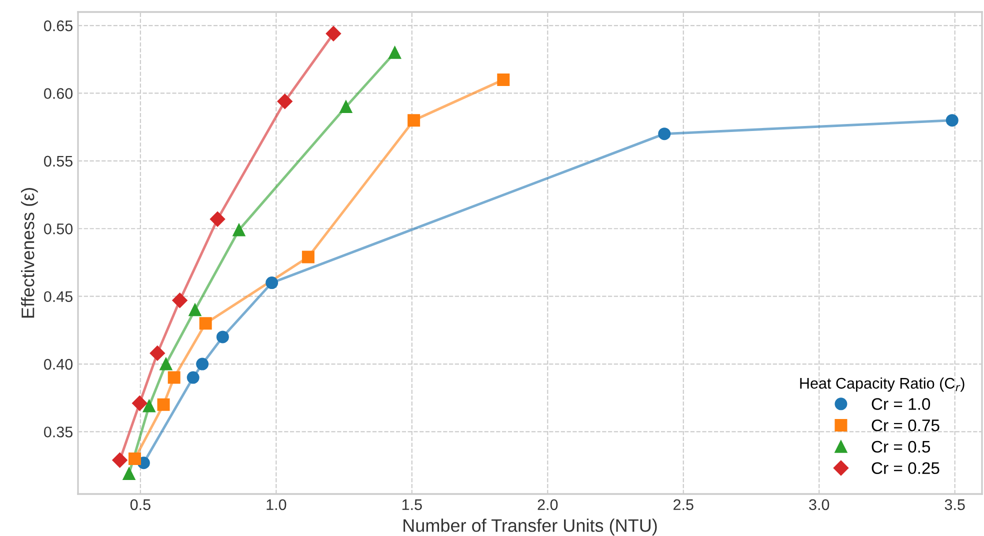 Image resolution: width=984 pixels, height=536 pixels. What do you see at coordinates (276, 504) in the screenshot?
I see `x-tick-label: 1.0` at bounding box center [276, 504].